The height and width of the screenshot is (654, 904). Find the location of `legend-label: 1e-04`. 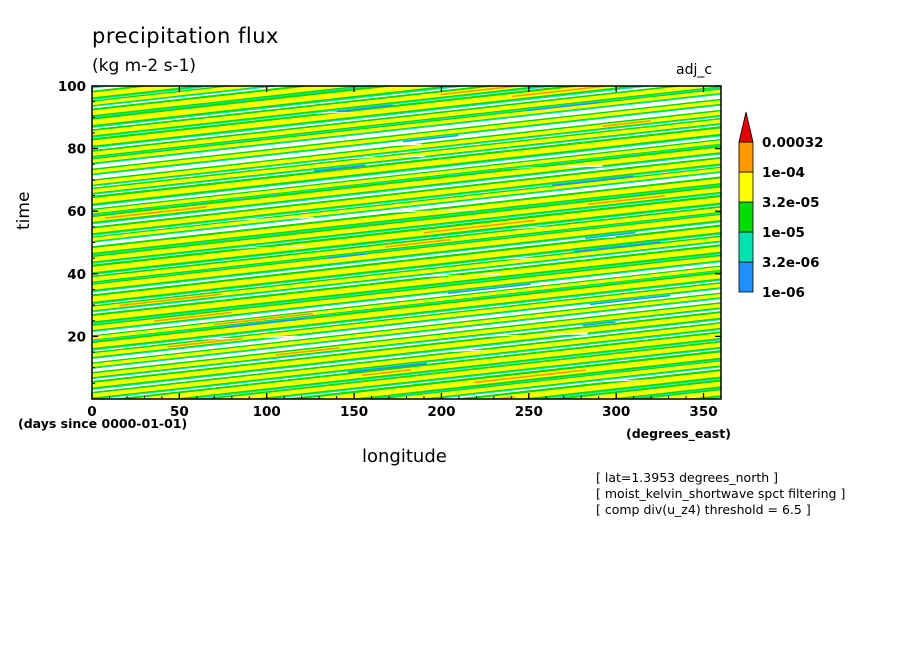

legend-label: 1e-04 is located at coordinates (783, 173).